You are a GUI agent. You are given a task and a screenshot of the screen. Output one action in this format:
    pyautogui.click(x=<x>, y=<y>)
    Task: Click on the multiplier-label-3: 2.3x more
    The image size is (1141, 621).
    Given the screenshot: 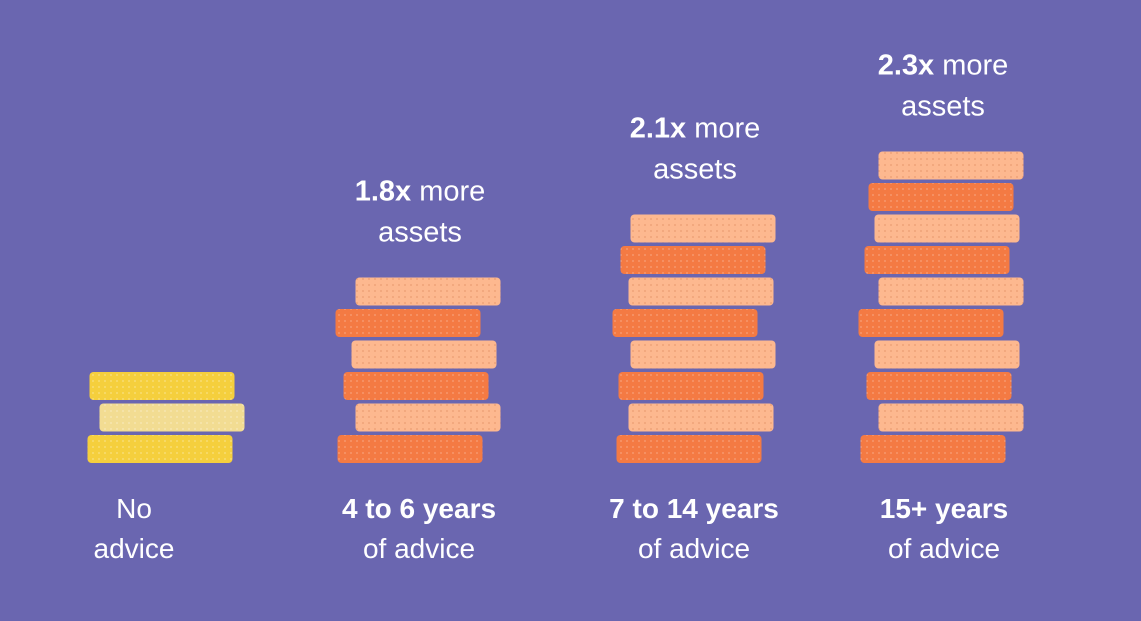 What is the action you would take?
    pyautogui.click(x=943, y=66)
    